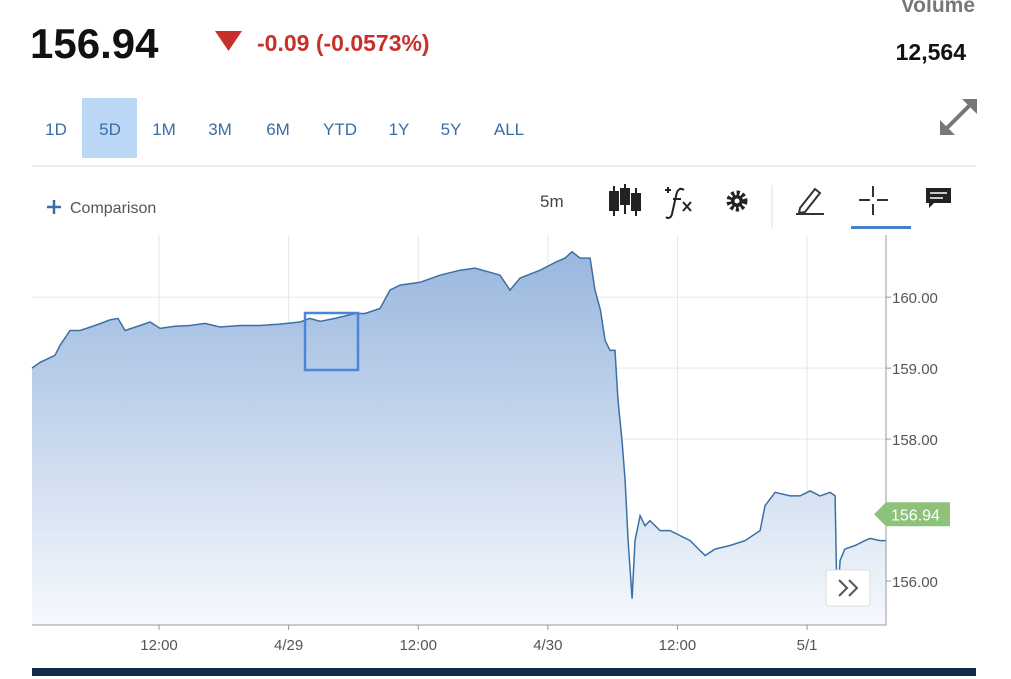  Describe the element at coordinates (228, 41) in the screenshot. I see `down-arrow` at that location.